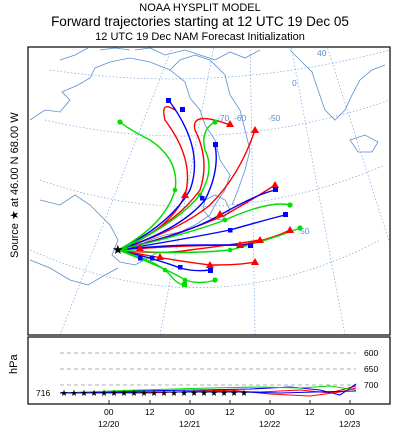 Image resolution: width=400 pixels, height=433 pixels. What do you see at coordinates (99, 230) in the screenshot?
I see `great-lakes-coast` at bounding box center [99, 230].